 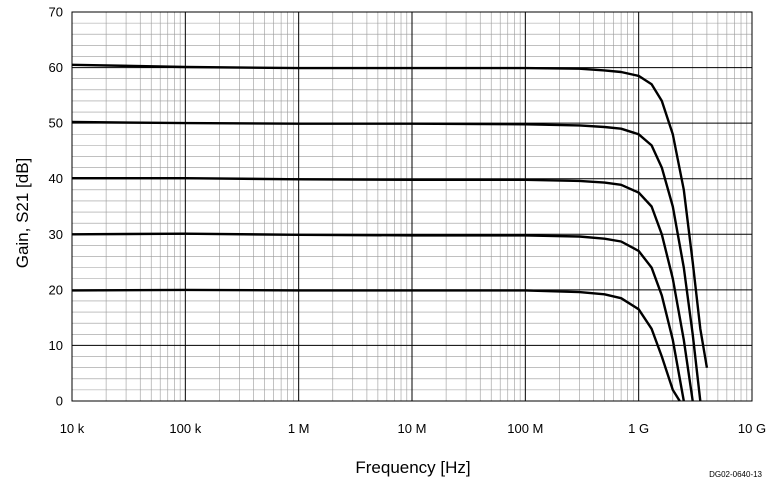 I want to click on x-tick-label: 100 k, so click(x=185, y=428).